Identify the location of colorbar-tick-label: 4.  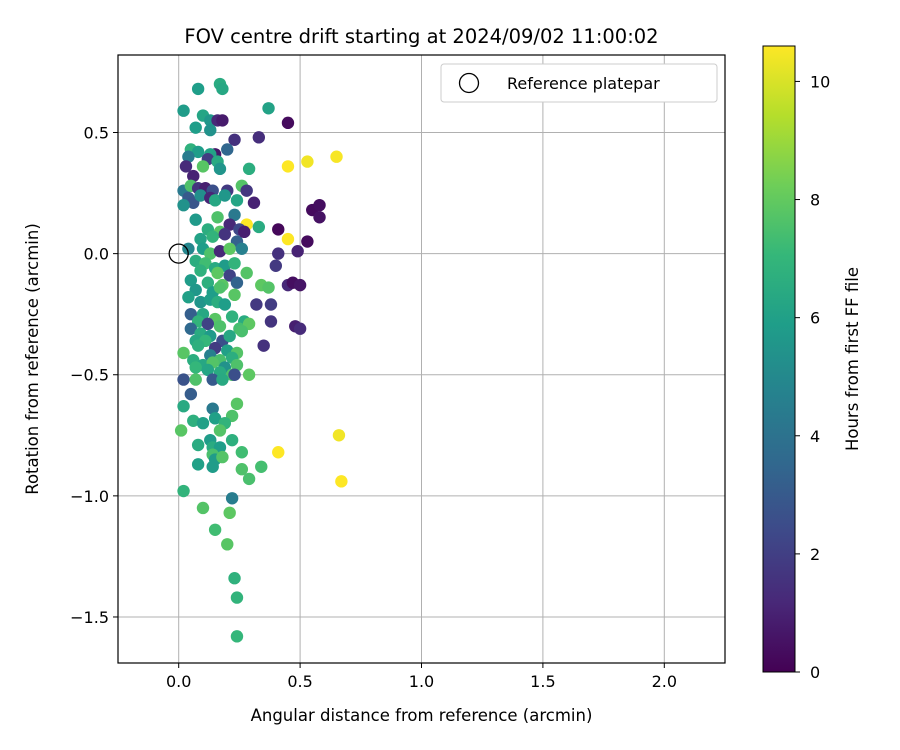
(815, 436).